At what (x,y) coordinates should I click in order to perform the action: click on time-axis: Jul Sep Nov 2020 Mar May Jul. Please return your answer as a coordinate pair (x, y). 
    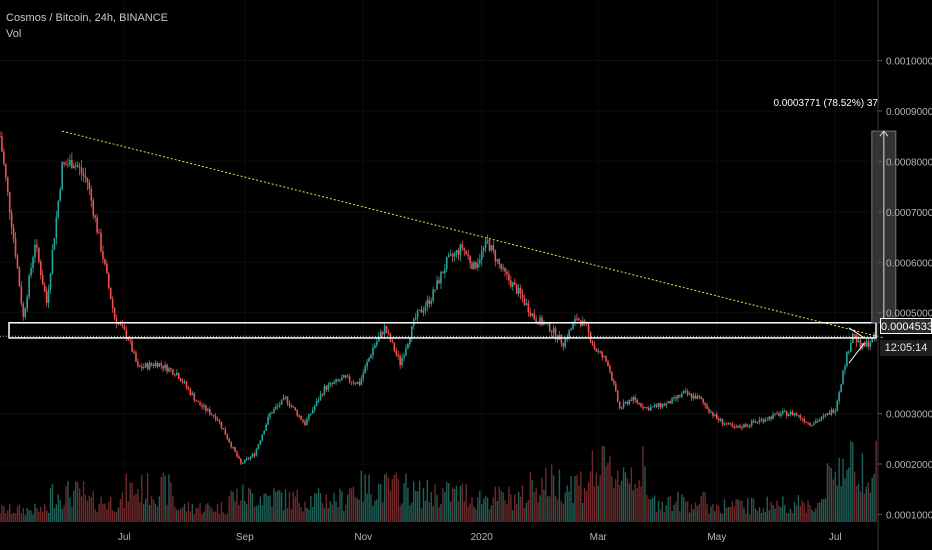
    Looking at the image, I should click on (480, 537).